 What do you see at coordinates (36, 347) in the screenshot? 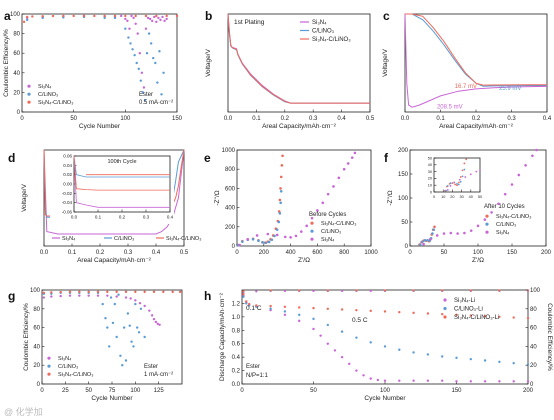
I see `y-tick-label: 40` at bounding box center [36, 347].